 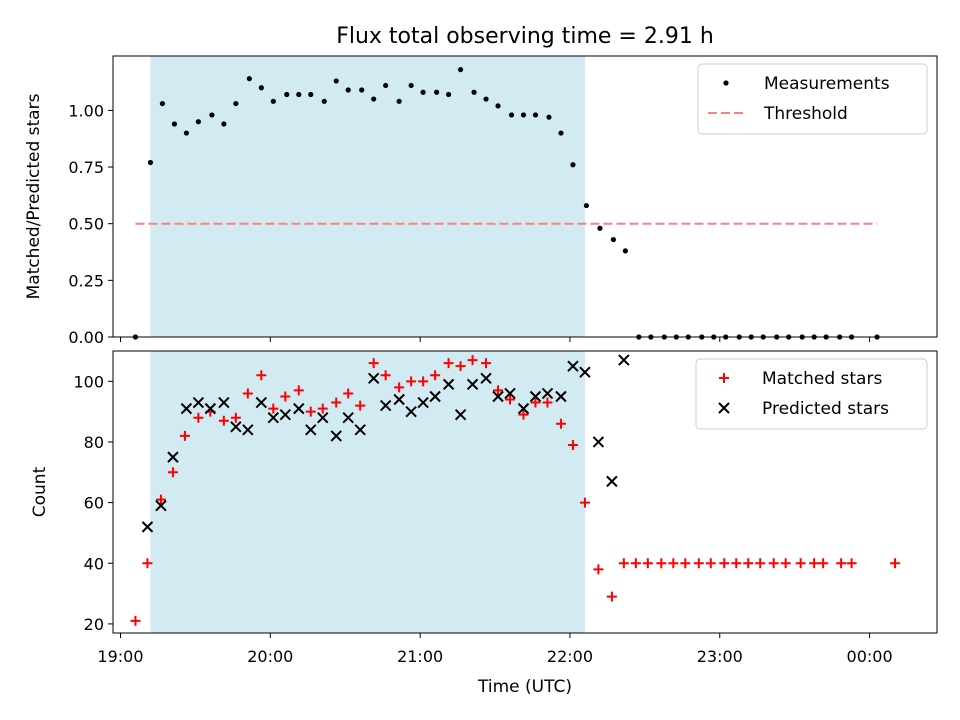 What do you see at coordinates (825, 409) in the screenshot?
I see `legend-label: Predicted stars` at bounding box center [825, 409].